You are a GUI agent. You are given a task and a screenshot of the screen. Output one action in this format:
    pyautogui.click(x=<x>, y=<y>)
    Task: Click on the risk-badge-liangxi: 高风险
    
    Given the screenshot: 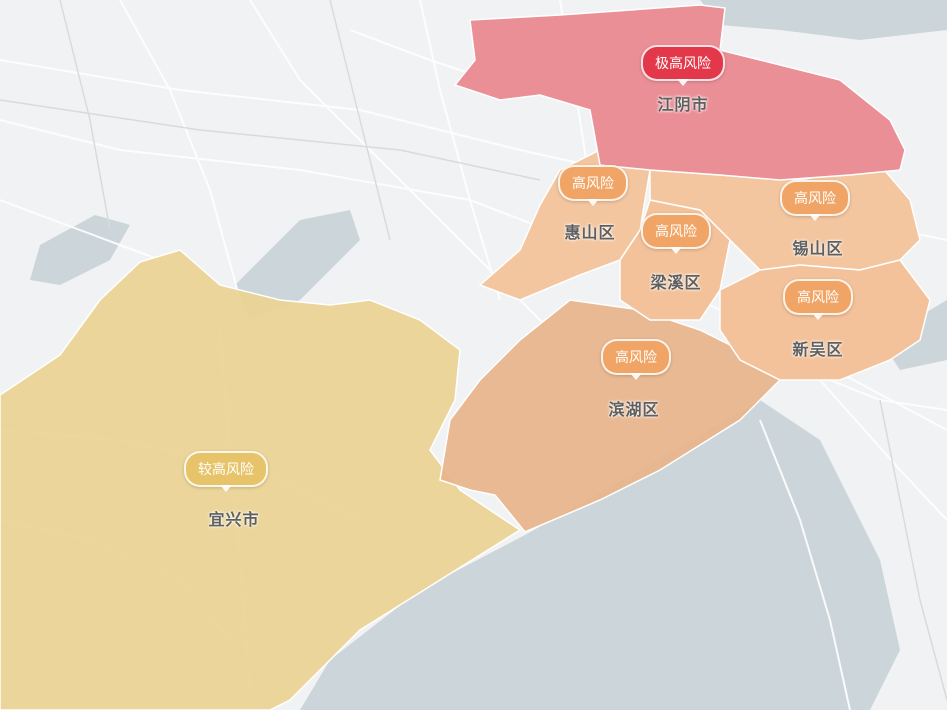 What is the action you would take?
    pyautogui.click(x=676, y=231)
    